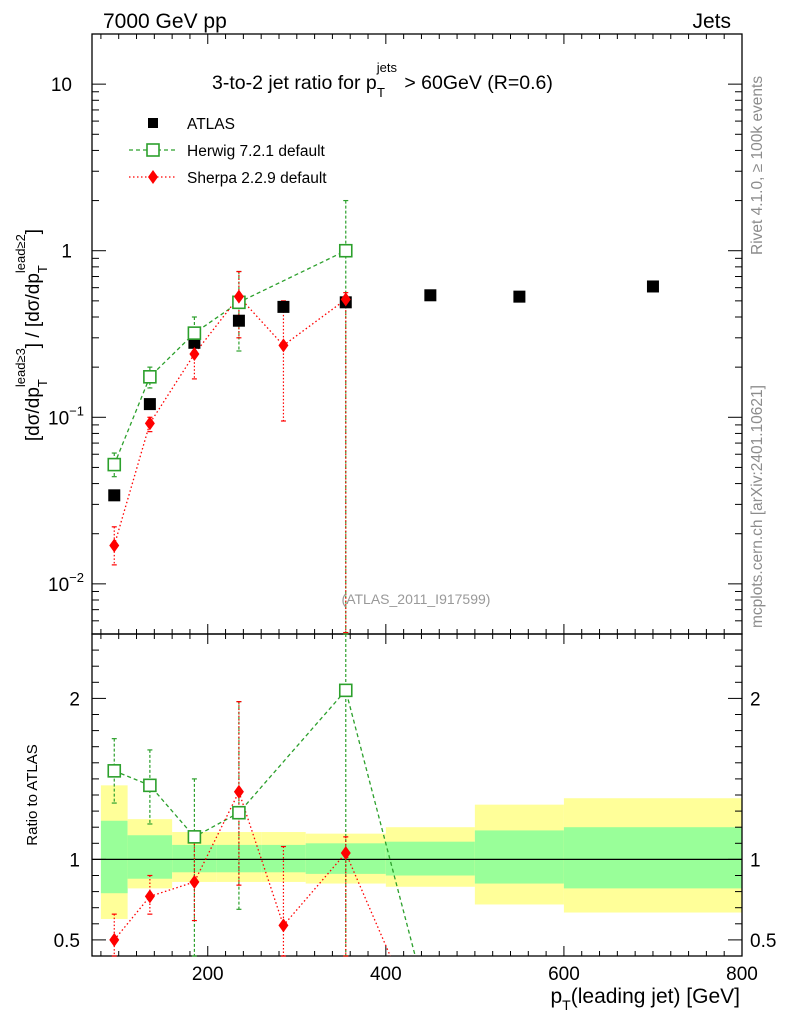 This screenshot has width=786, height=1024. I want to click on sherpa-line, so click(230, 420).